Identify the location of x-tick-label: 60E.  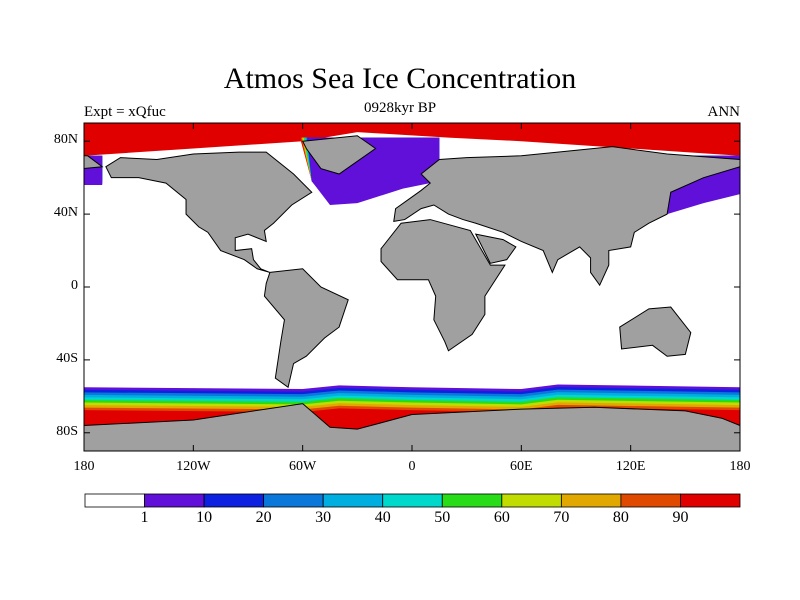
(521, 466).